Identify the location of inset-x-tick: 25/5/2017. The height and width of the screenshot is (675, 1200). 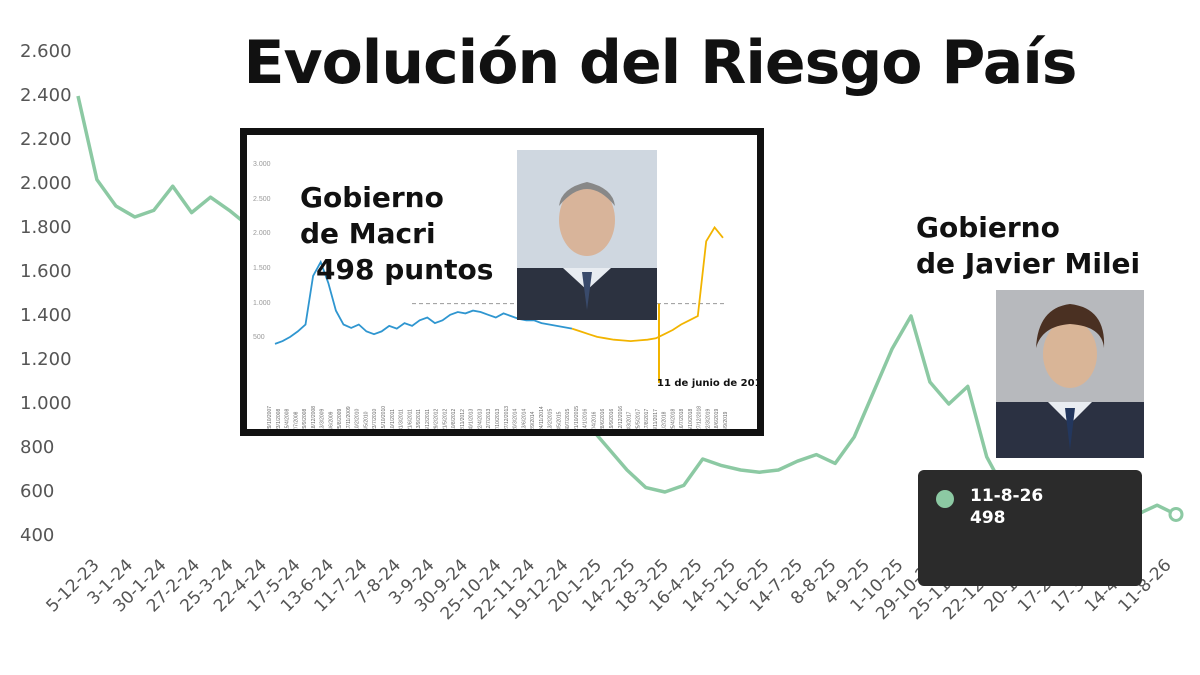
(638, 419).